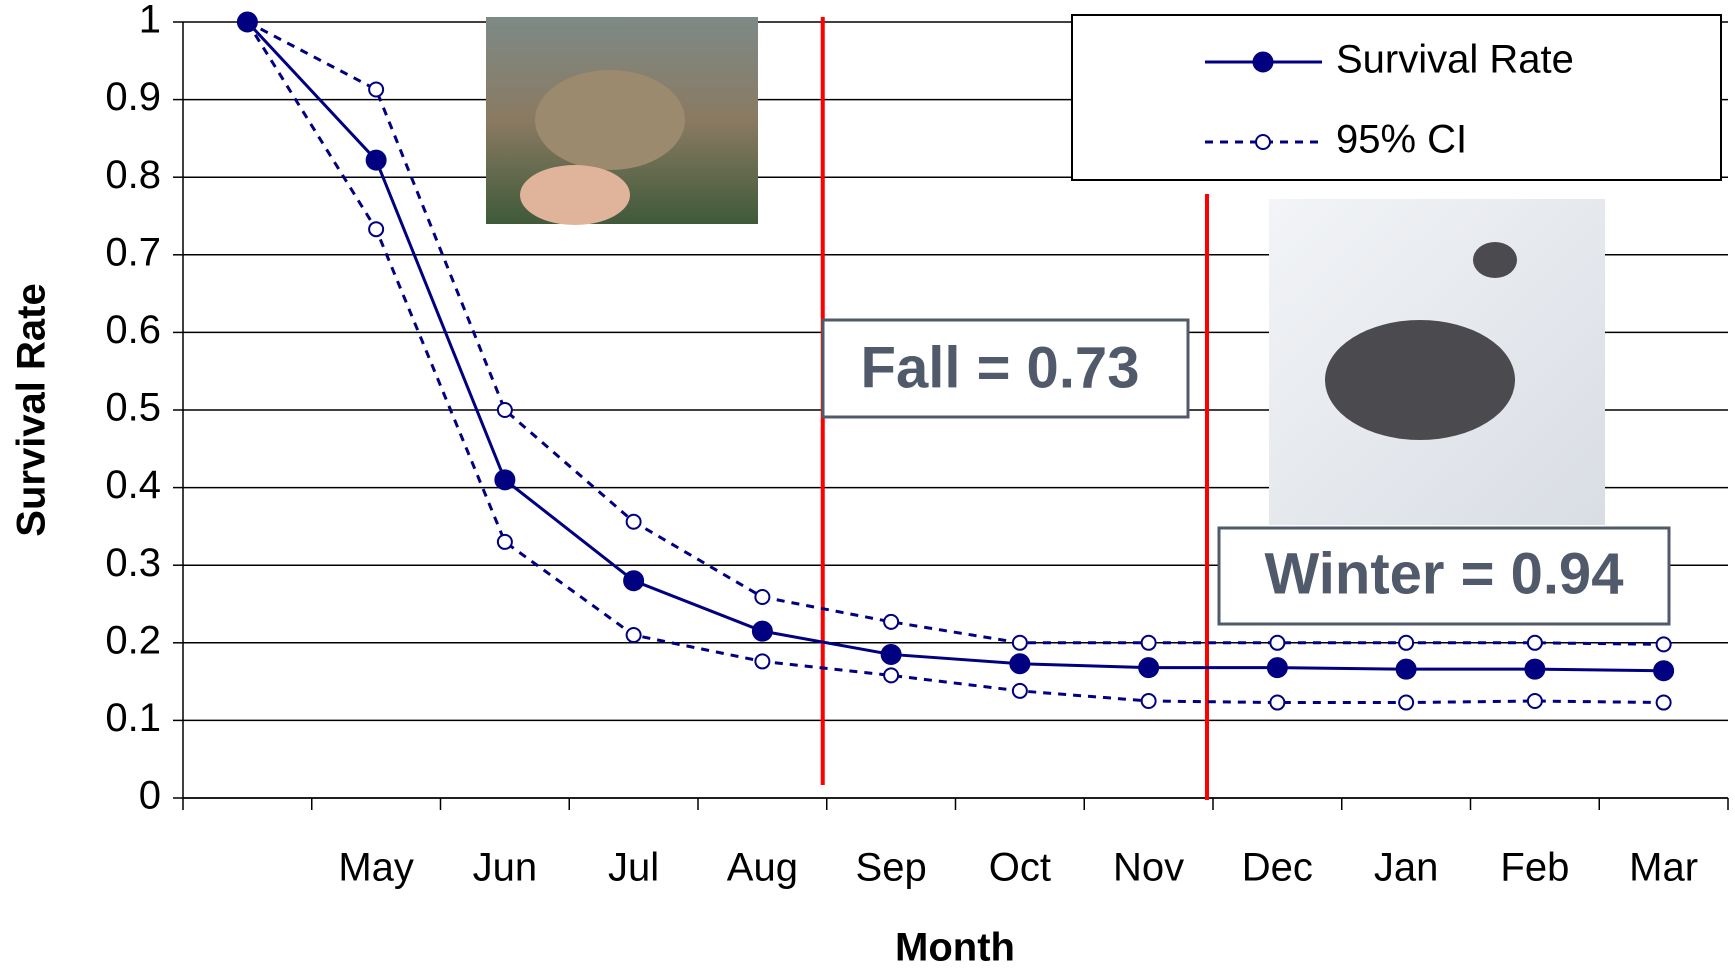 Image resolution: width=1735 pixels, height=972 pixels. I want to click on x-tick-label: Mar, so click(1663, 868).